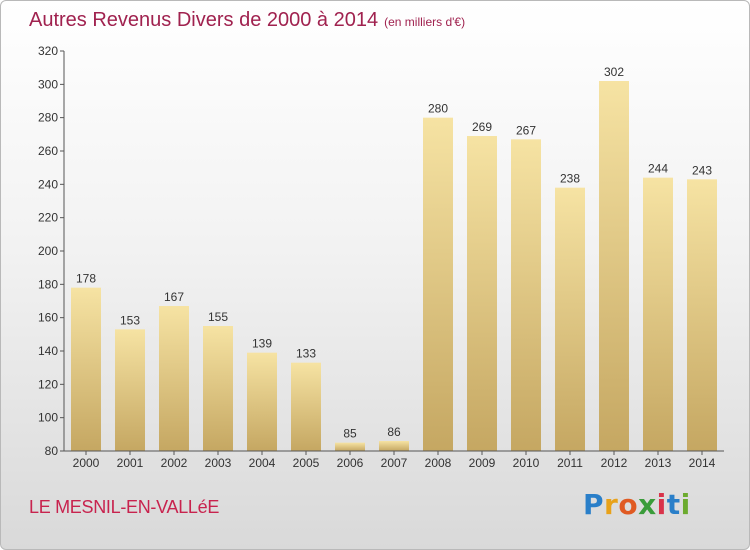  Describe the element at coordinates (262, 463) in the screenshot. I see `x-tick-label: 2004` at that location.